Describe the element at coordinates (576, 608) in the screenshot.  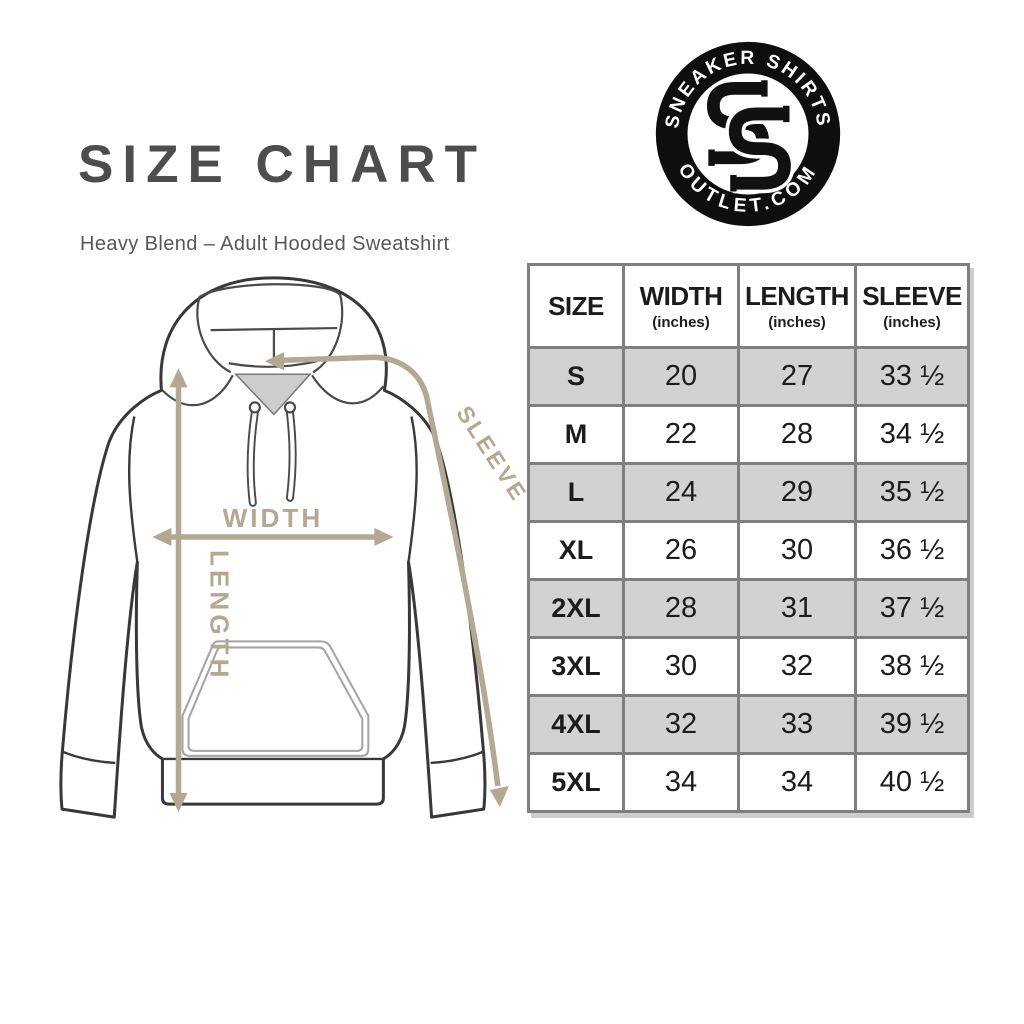
I see `cell-size: 2XL` at that location.